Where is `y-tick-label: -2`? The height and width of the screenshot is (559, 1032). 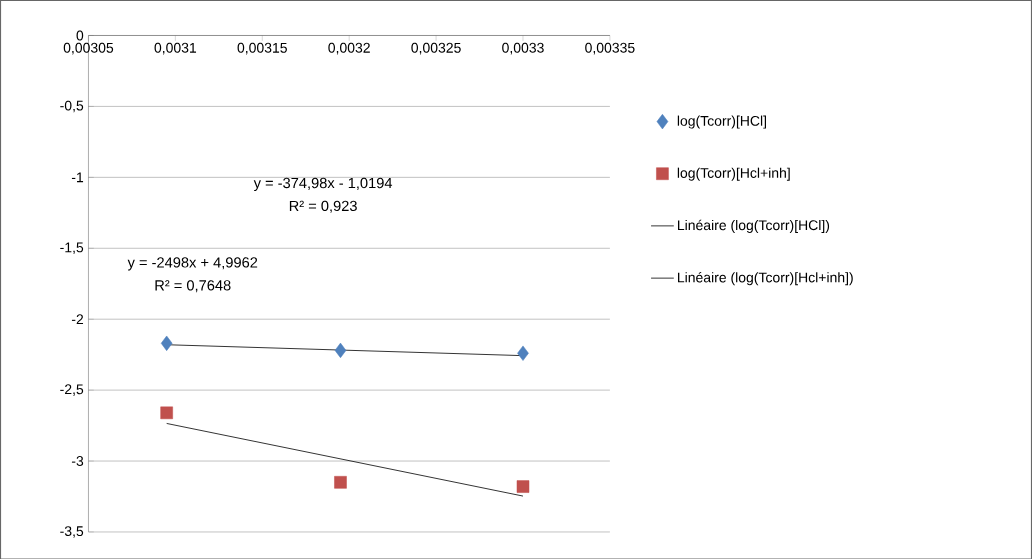
y-tick-label: -2 is located at coordinates (77, 319).